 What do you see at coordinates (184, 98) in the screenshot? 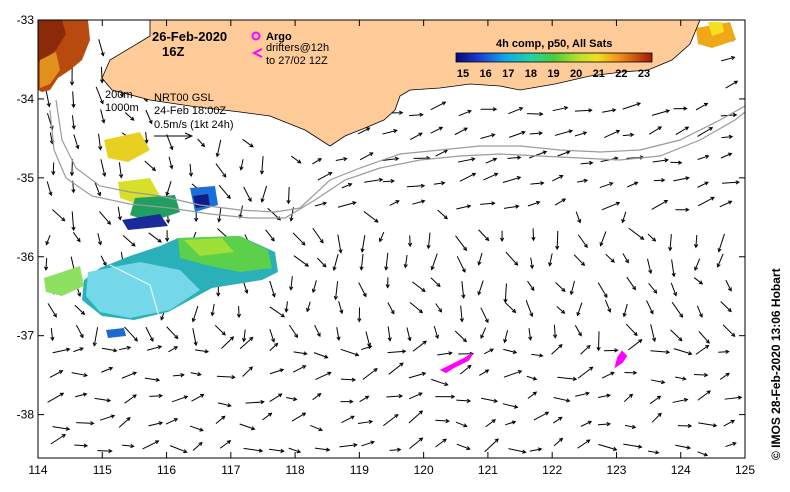
I see `current-product-label: NRT00 GSL` at bounding box center [184, 98].